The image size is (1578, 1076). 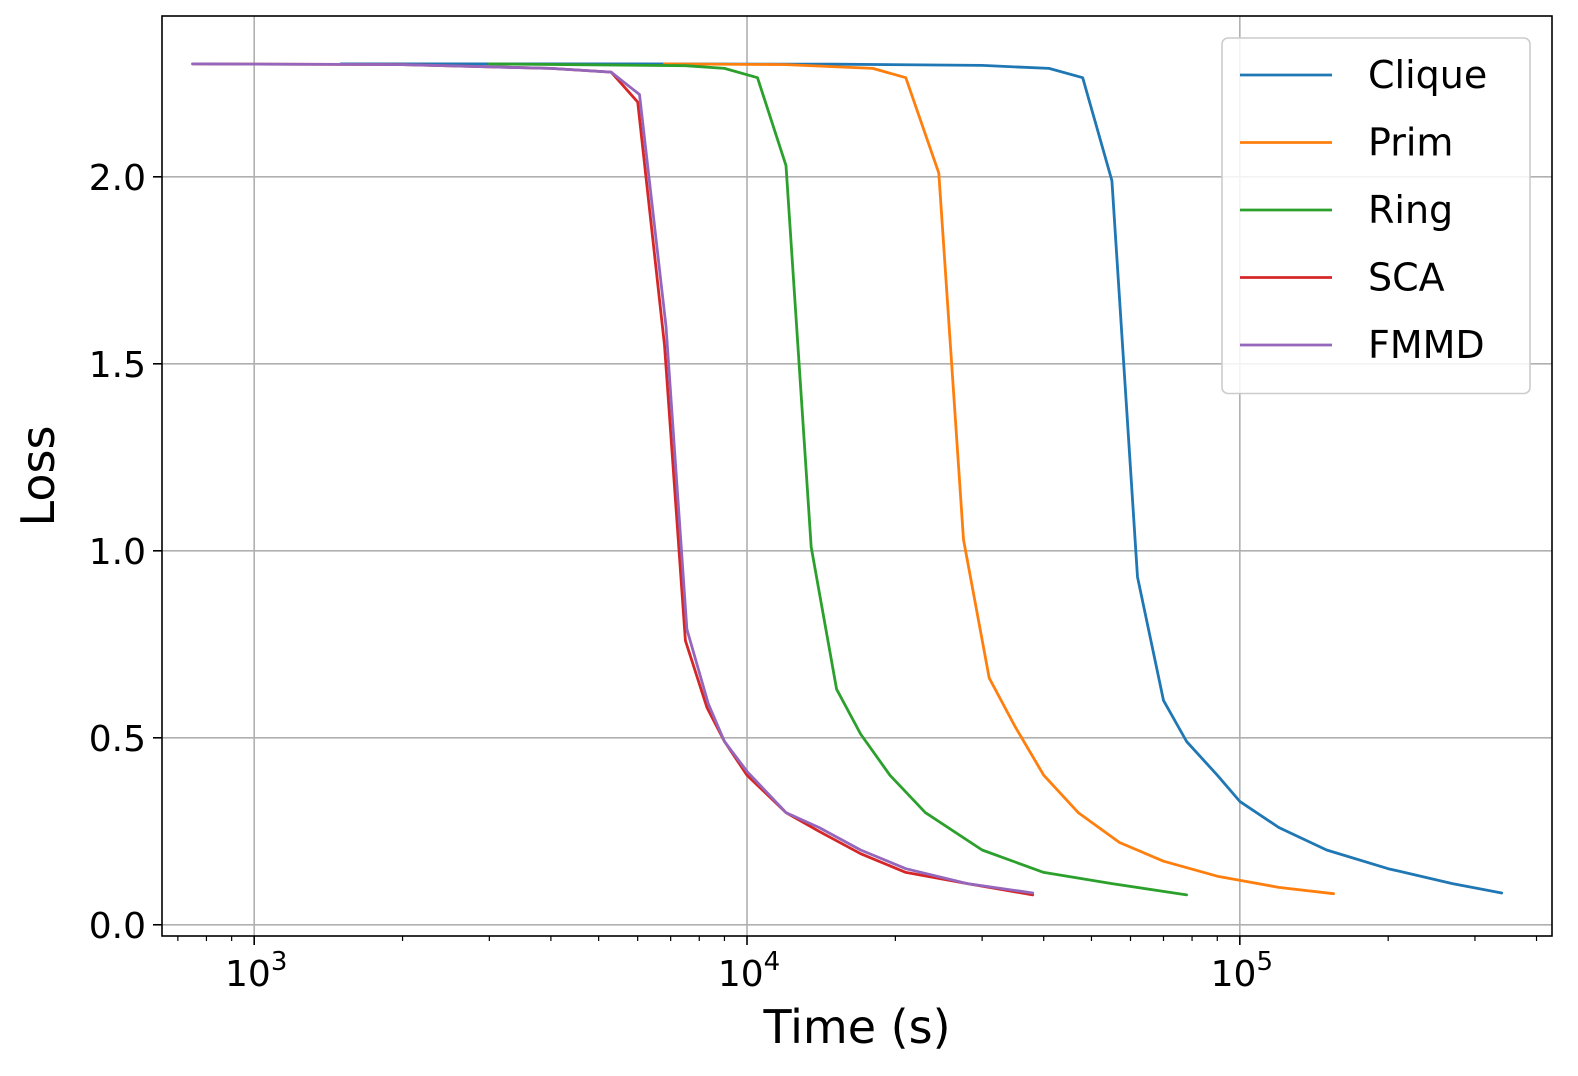 I want to click on y-axis-title: Loss, so click(x=38, y=476).